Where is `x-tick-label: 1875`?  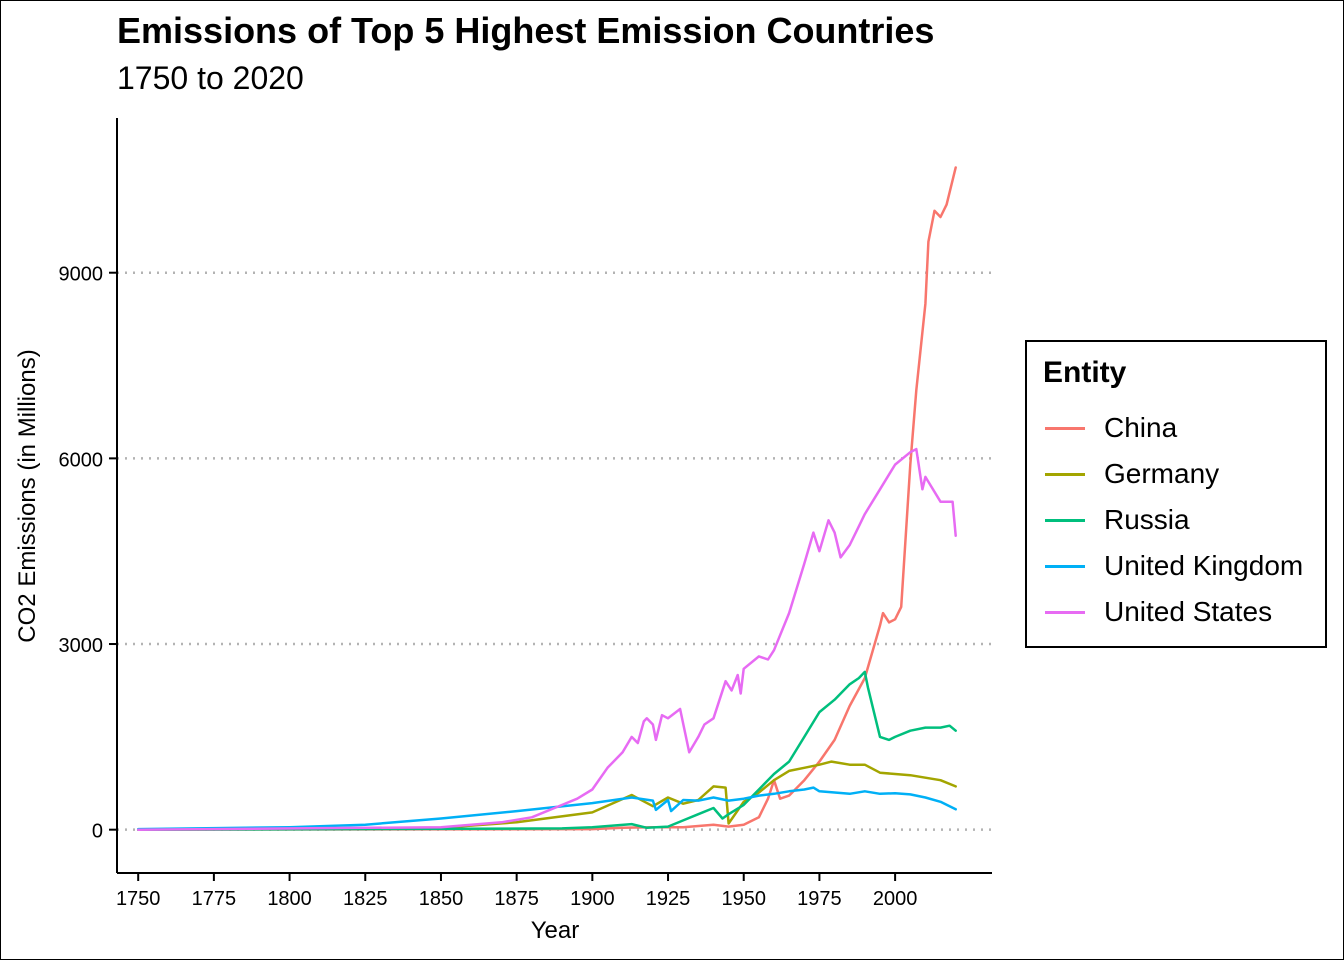 x-tick-label: 1875 is located at coordinates (516, 899).